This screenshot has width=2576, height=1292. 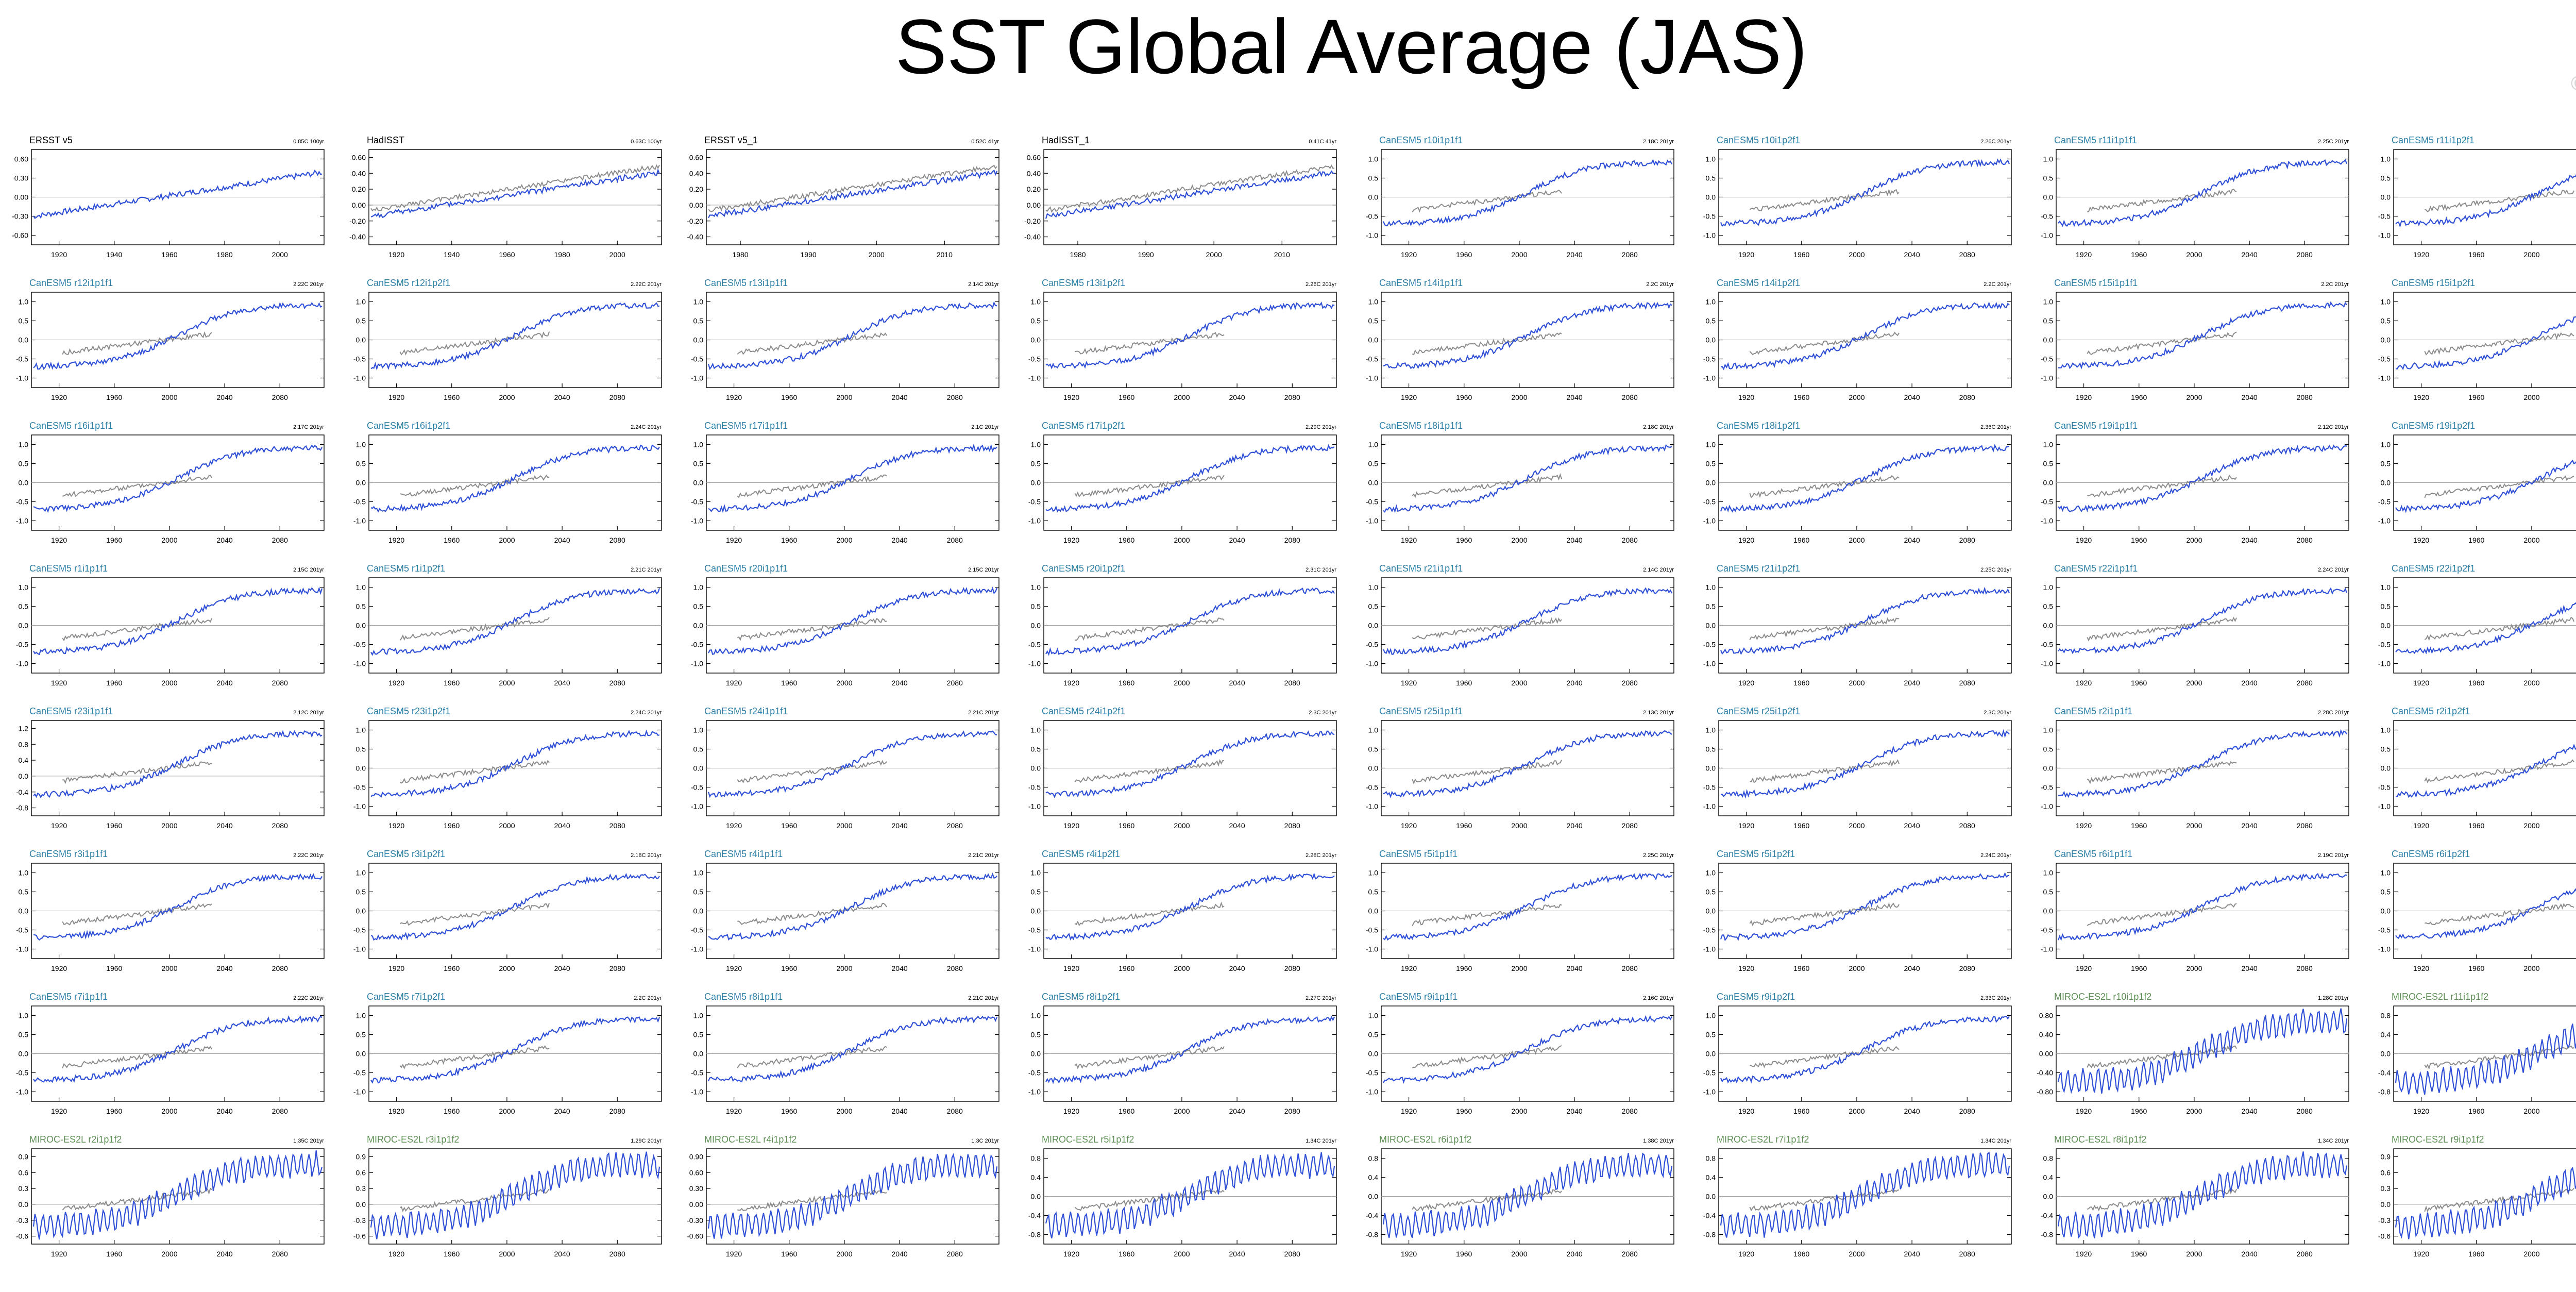 What do you see at coordinates (21, 159) in the screenshot?
I see `y-tick-label: 0.60` at bounding box center [21, 159].